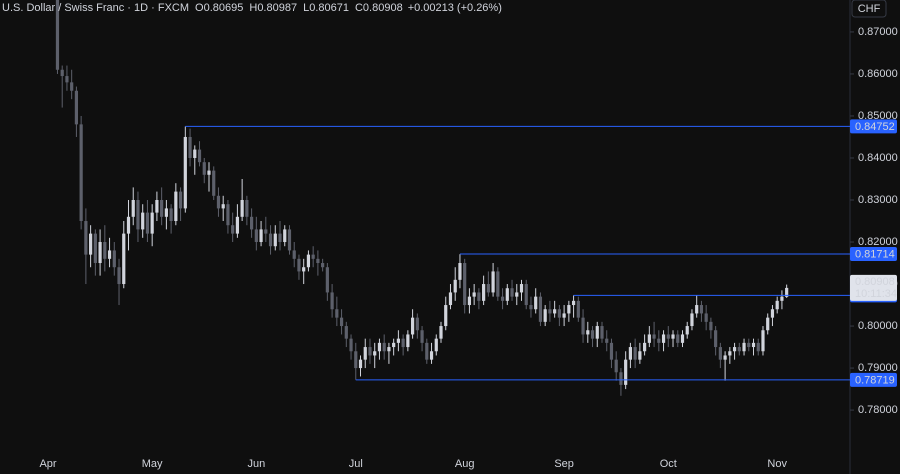  What do you see at coordinates (253, 8) in the screenshot?
I see `ohlc-key: H` at bounding box center [253, 8].